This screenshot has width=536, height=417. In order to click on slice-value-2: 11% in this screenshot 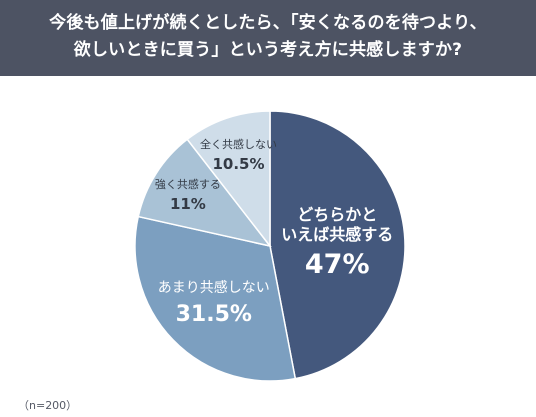, I will do `click(188, 204)`.